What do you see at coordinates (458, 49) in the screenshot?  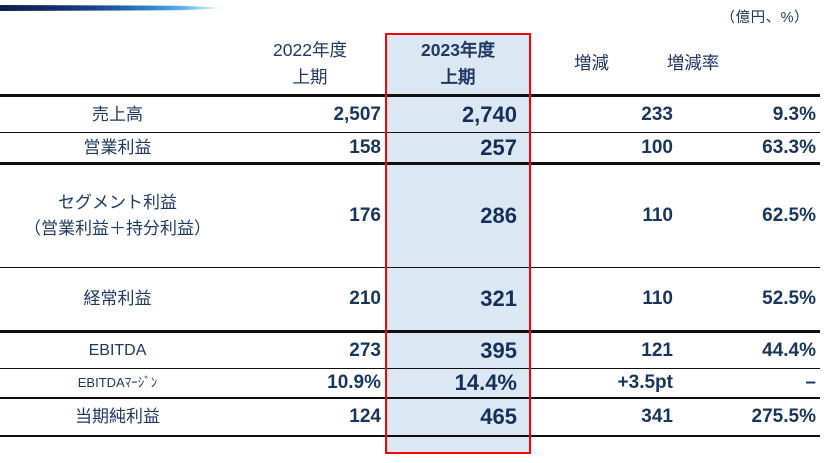 I see `header-fy2023-line1: 2023年度` at bounding box center [458, 49].